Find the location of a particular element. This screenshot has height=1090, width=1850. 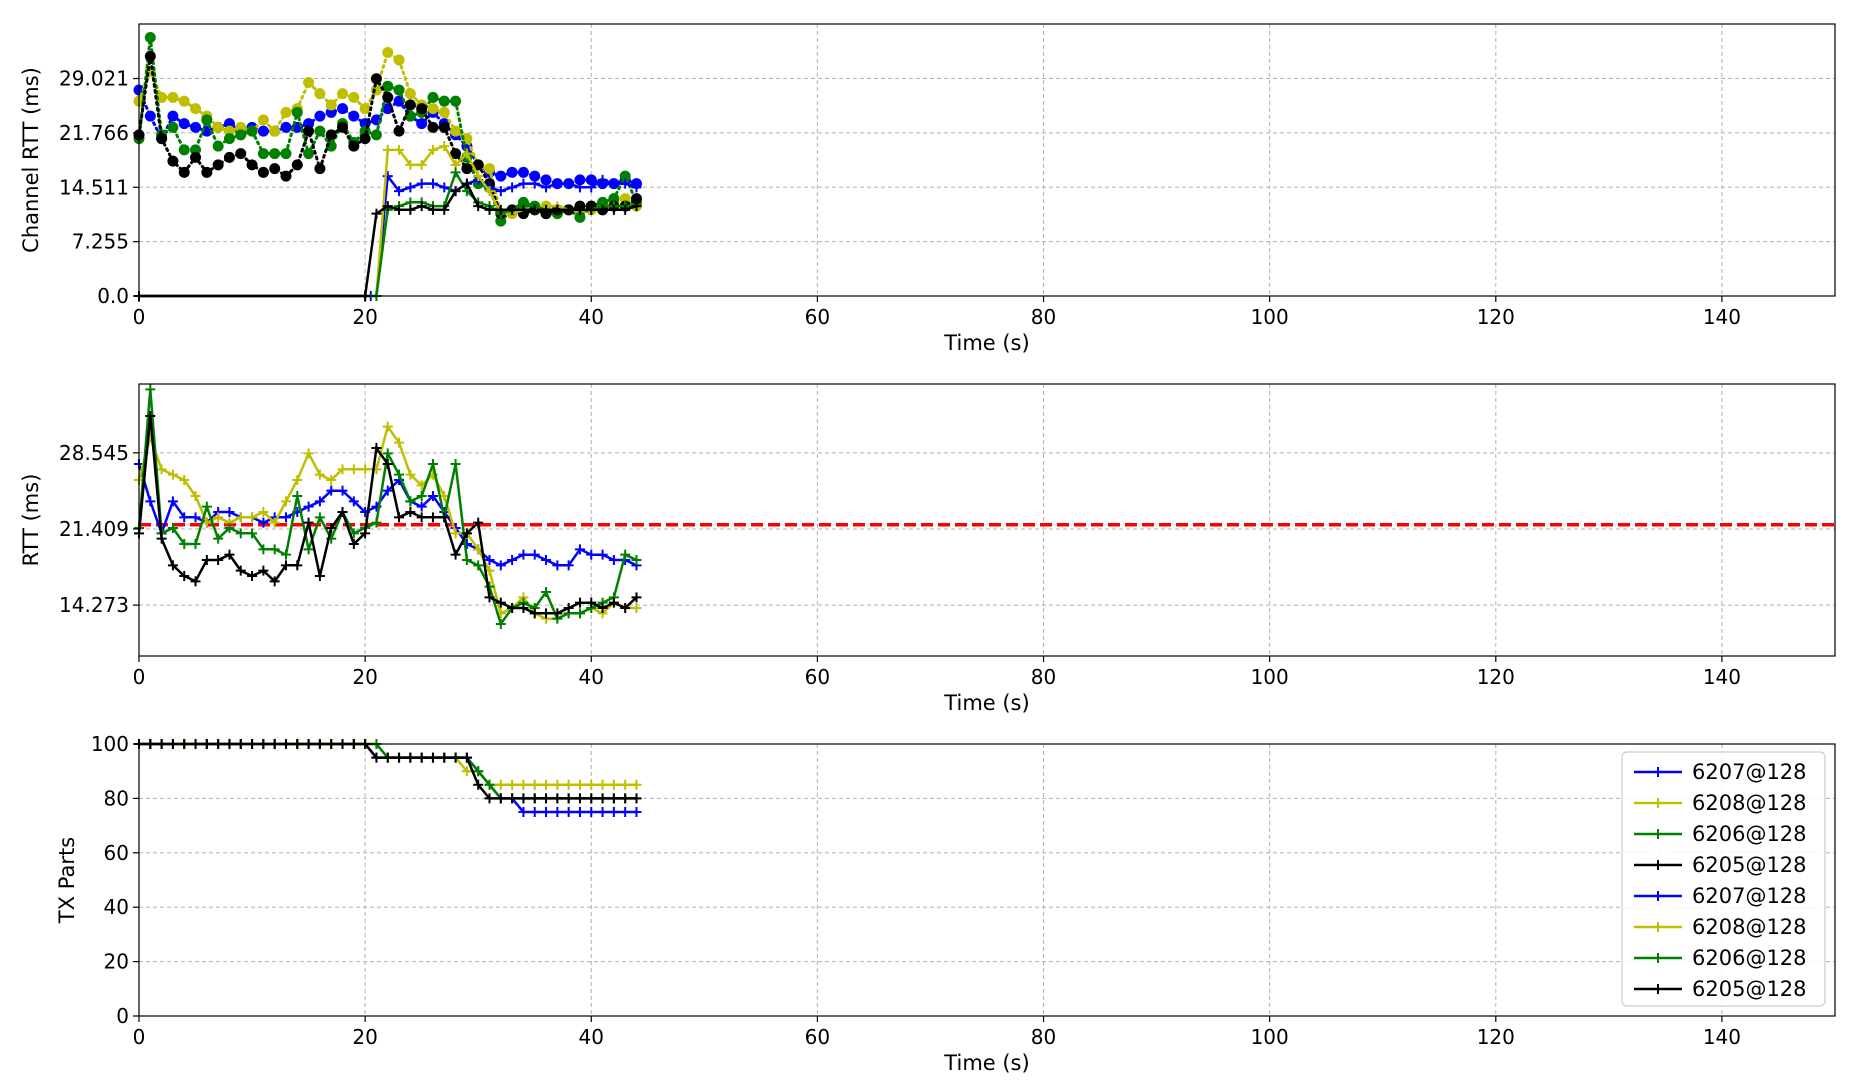

y-tick-label: 80 is located at coordinates (116, 798).